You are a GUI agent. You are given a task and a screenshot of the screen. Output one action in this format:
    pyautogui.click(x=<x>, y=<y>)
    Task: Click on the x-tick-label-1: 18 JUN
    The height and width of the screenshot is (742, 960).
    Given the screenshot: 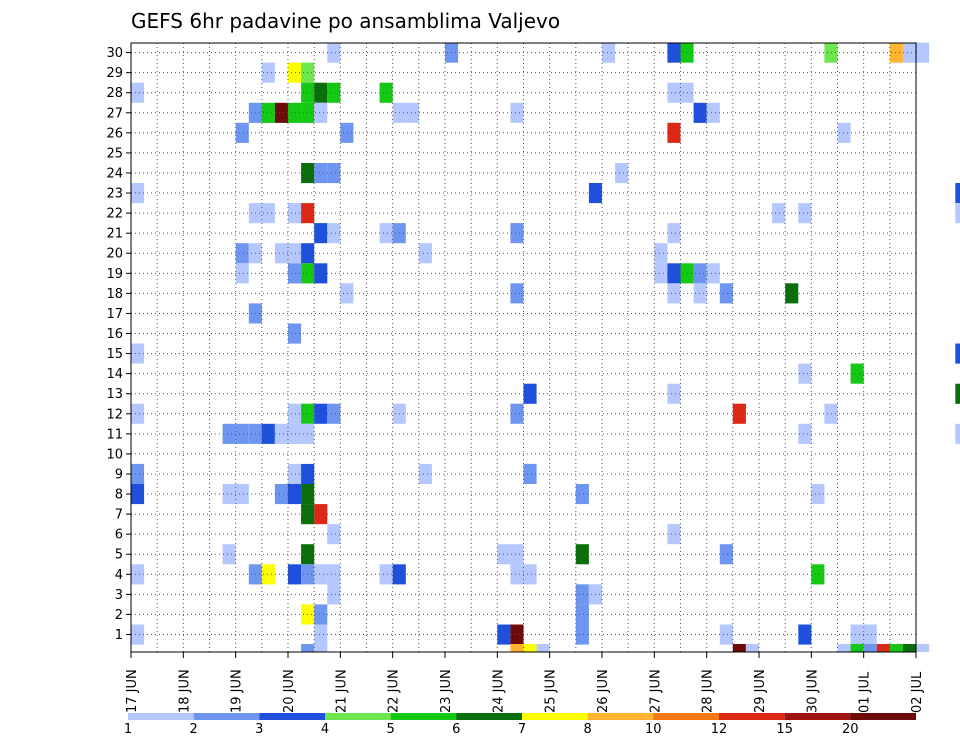 What is the action you would take?
    pyautogui.click(x=184, y=691)
    